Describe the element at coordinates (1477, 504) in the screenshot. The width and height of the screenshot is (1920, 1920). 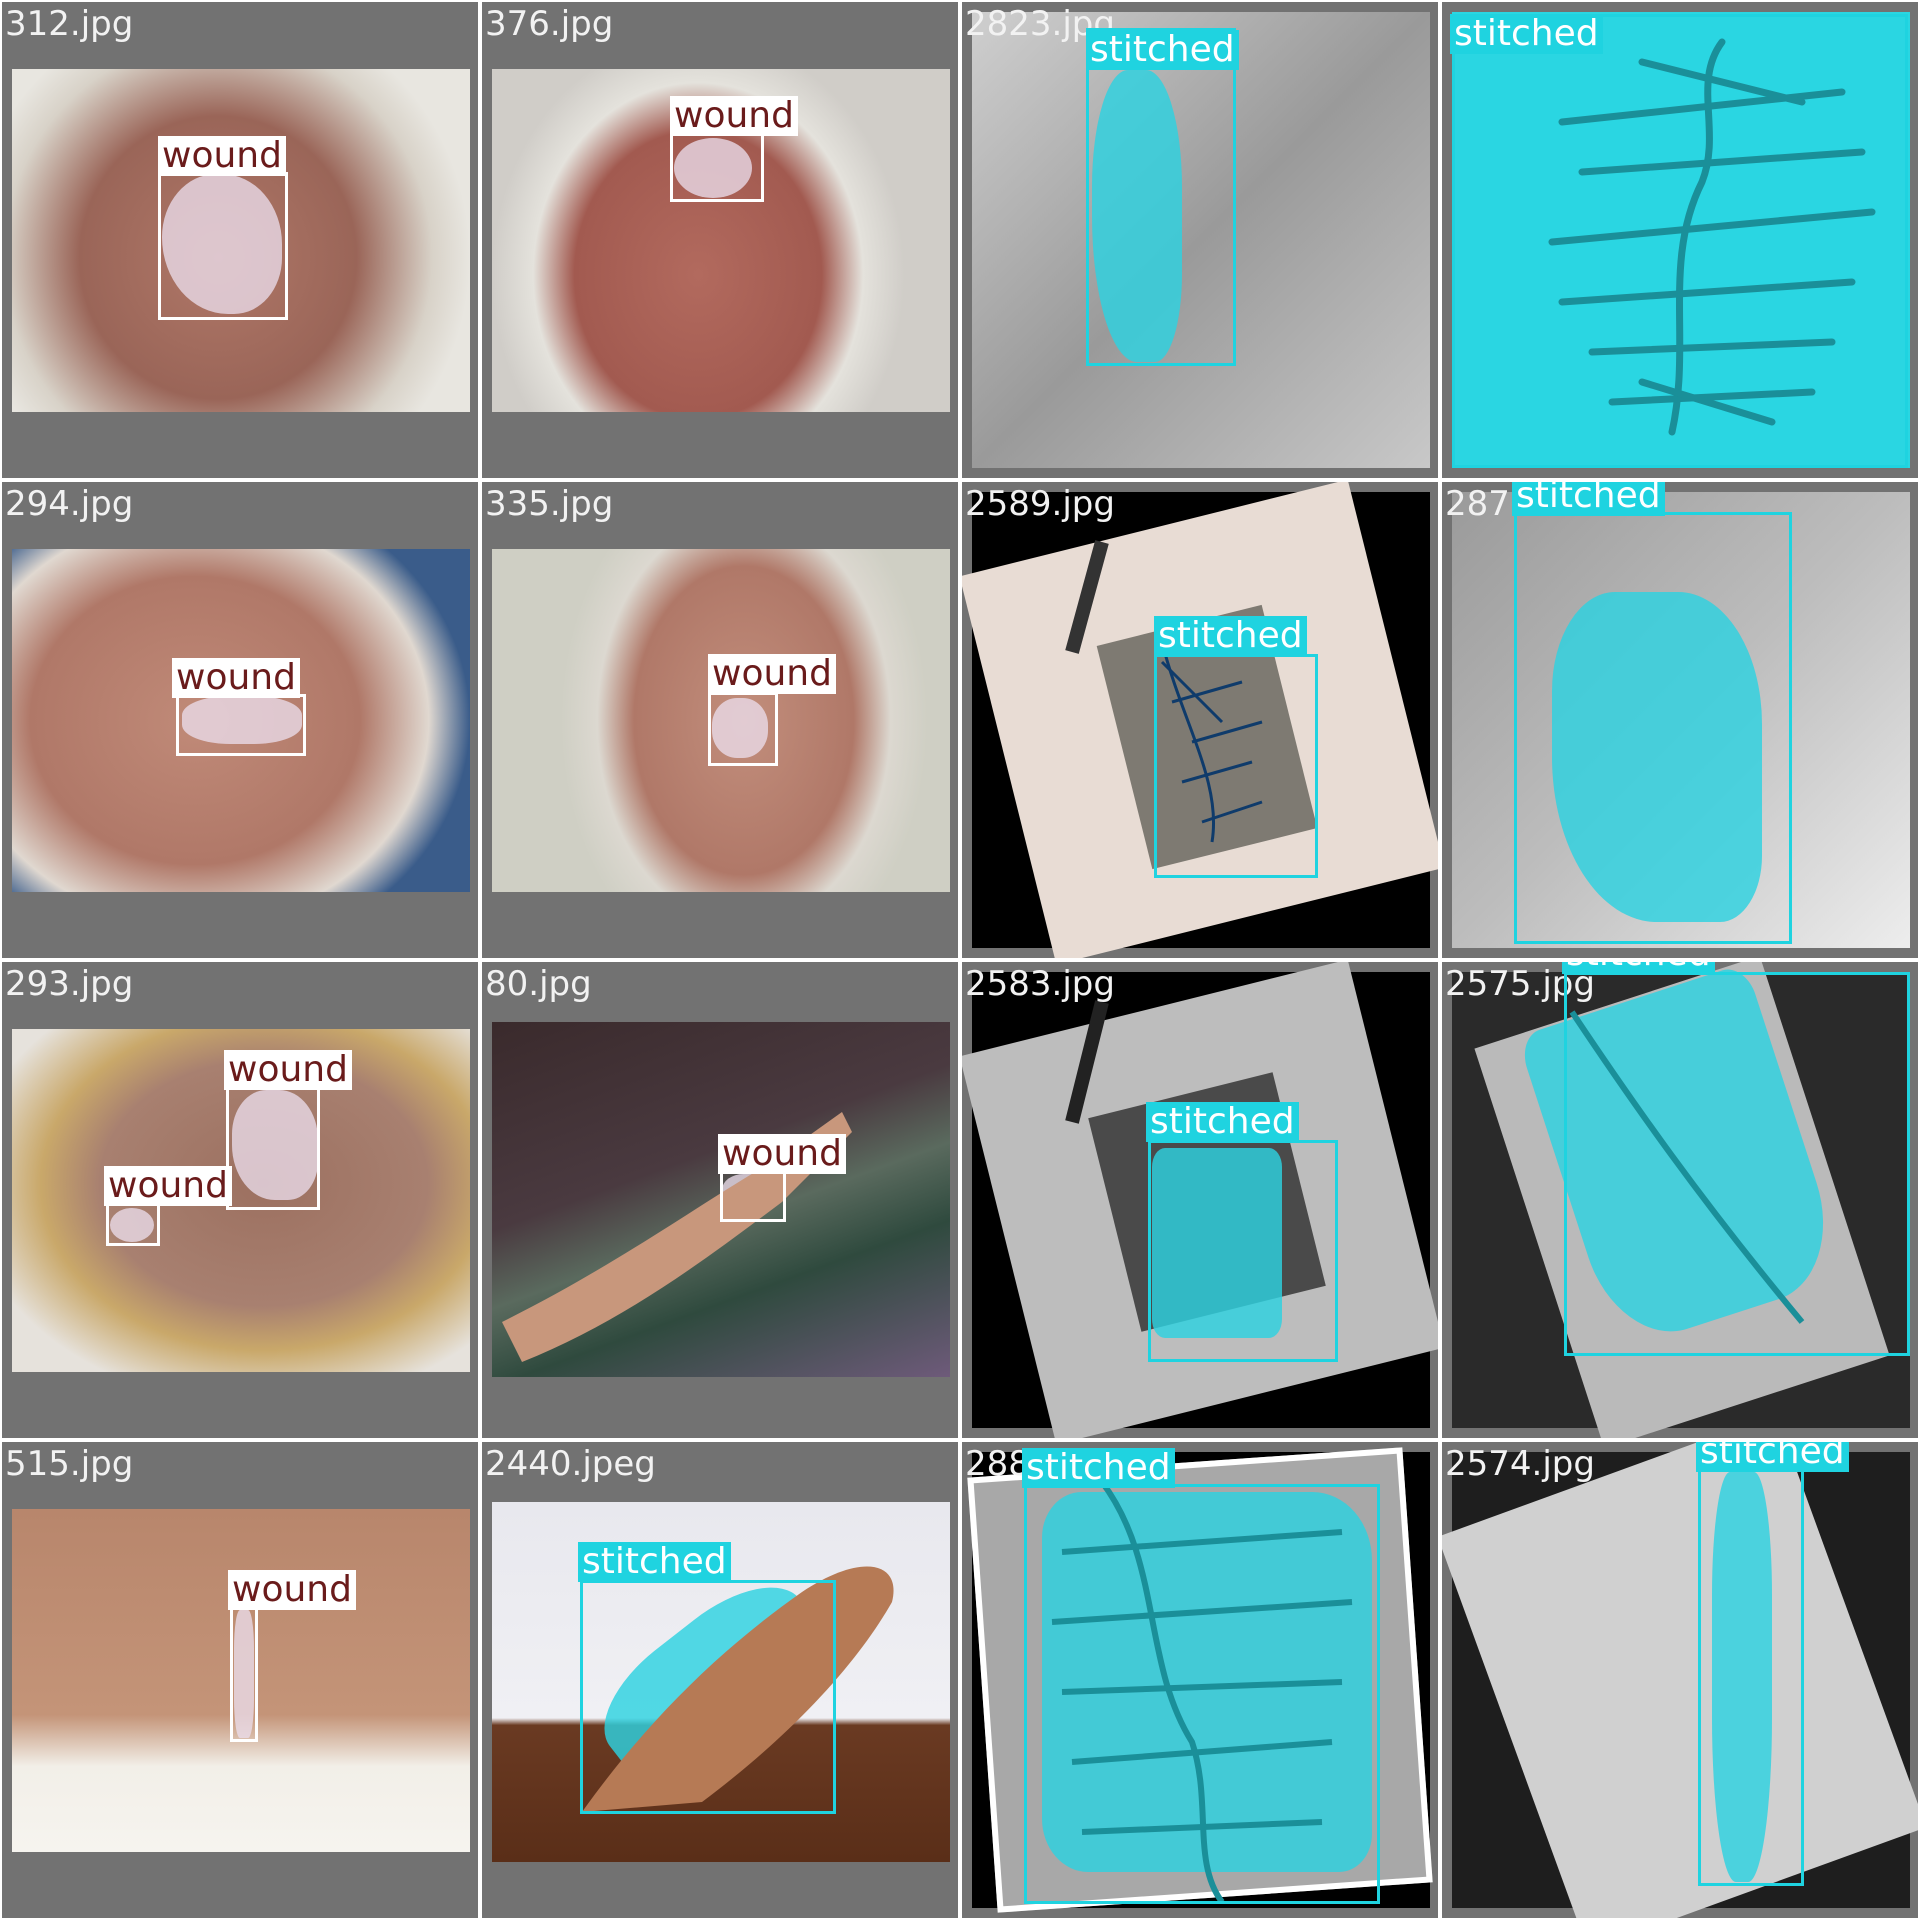
I see `tile-filename: 287` at that location.